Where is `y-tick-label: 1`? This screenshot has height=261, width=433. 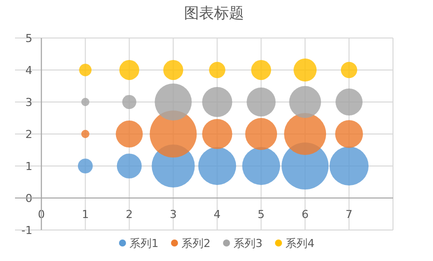 y-tick-label: 1 is located at coordinates (28, 166).